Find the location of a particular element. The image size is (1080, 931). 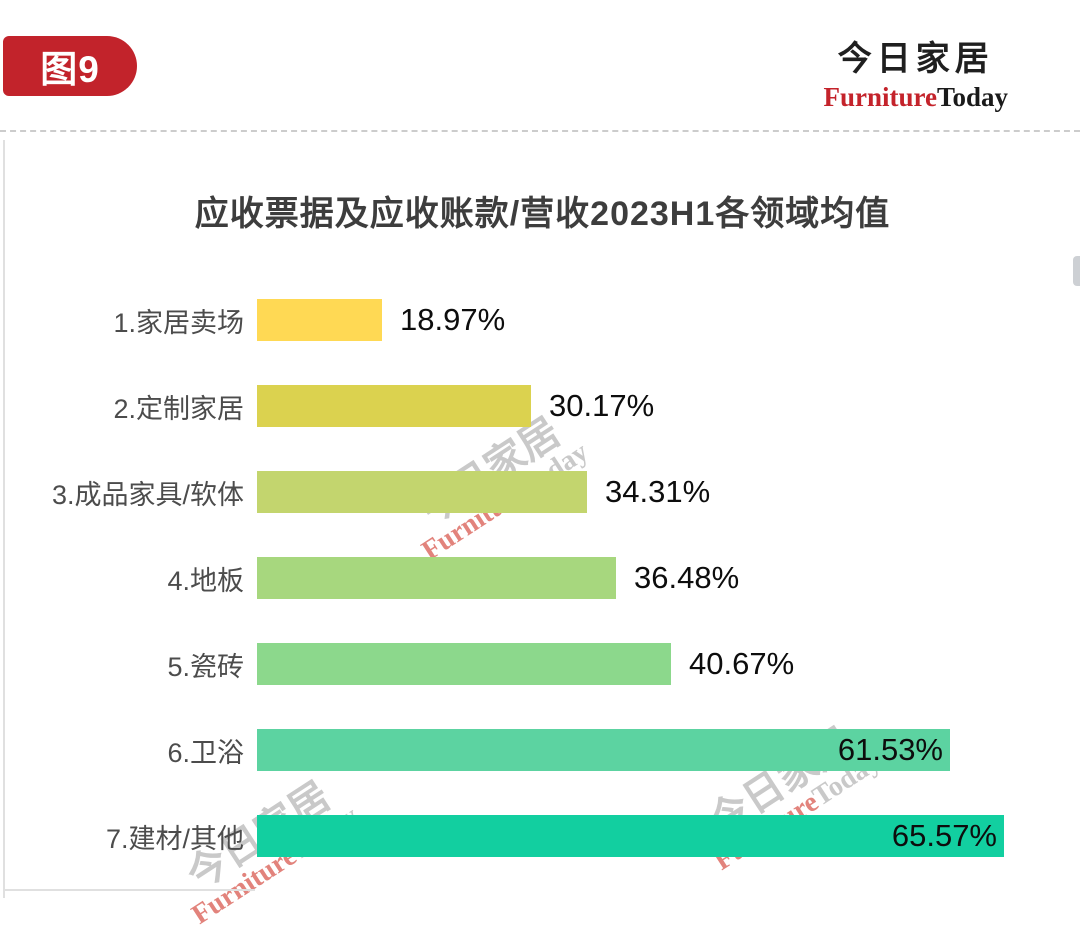

category-label: 5.瓷砖 is located at coordinates (205, 666).